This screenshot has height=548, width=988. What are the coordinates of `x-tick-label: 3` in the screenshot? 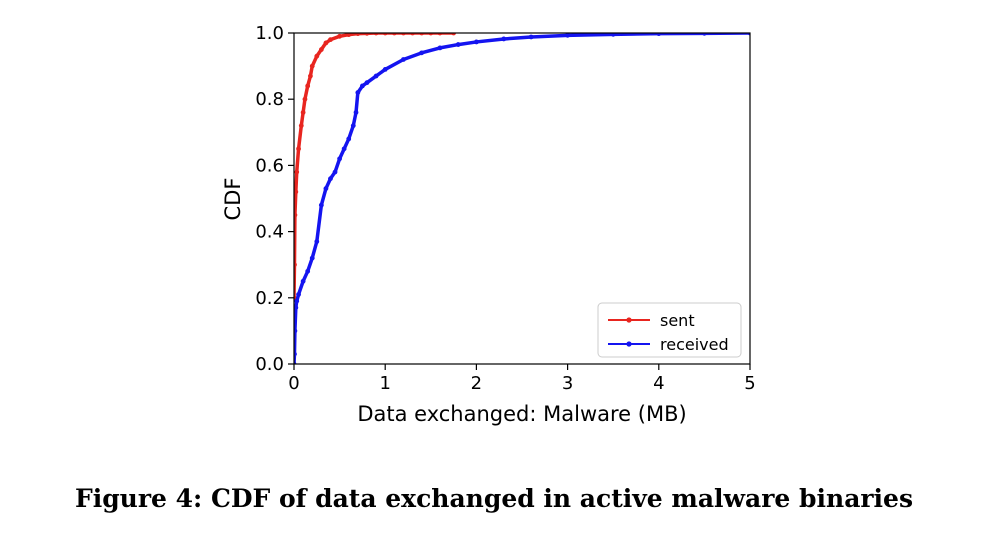 It's located at (567, 383).